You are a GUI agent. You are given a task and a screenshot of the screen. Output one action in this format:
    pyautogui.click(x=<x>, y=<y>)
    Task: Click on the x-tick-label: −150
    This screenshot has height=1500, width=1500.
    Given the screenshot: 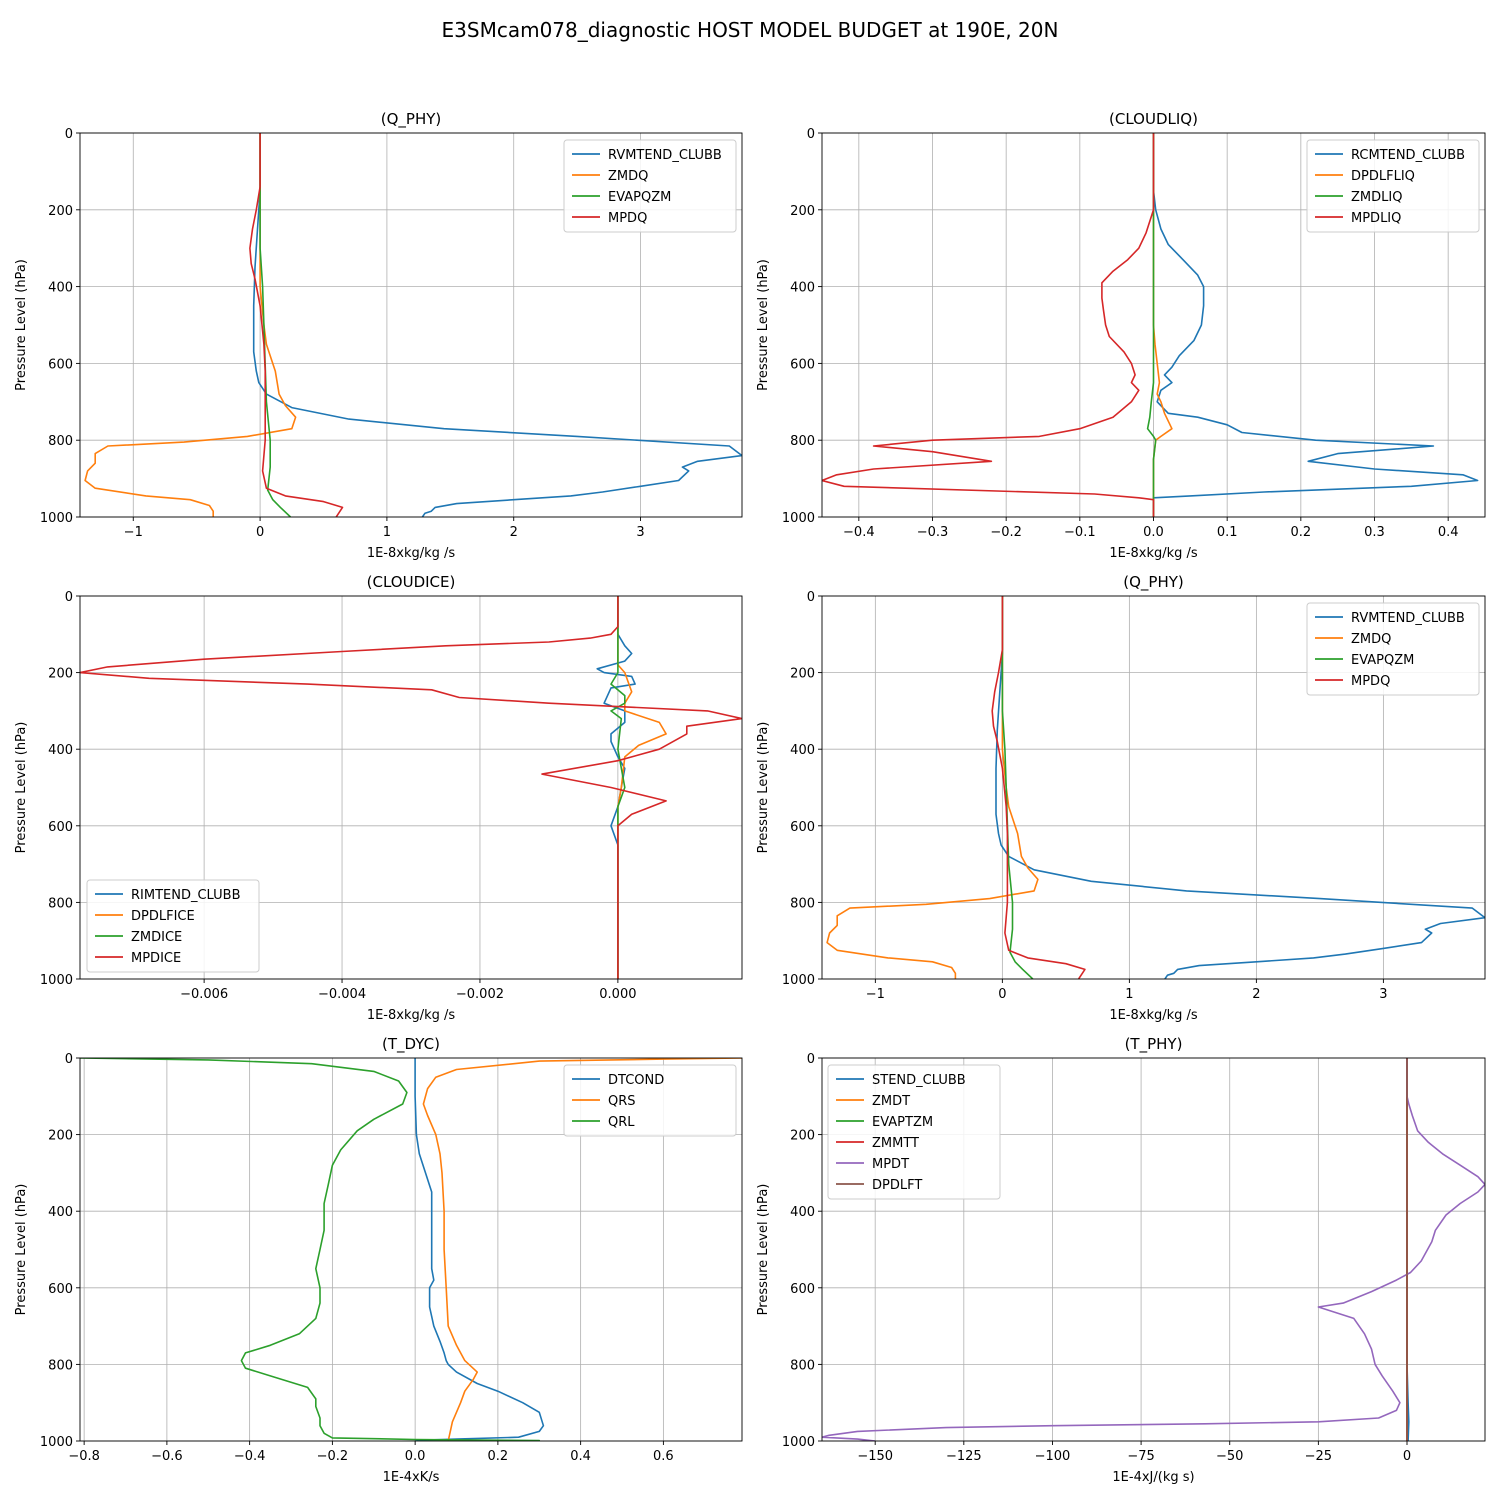 What is the action you would take?
    pyautogui.click(x=875, y=1456)
    